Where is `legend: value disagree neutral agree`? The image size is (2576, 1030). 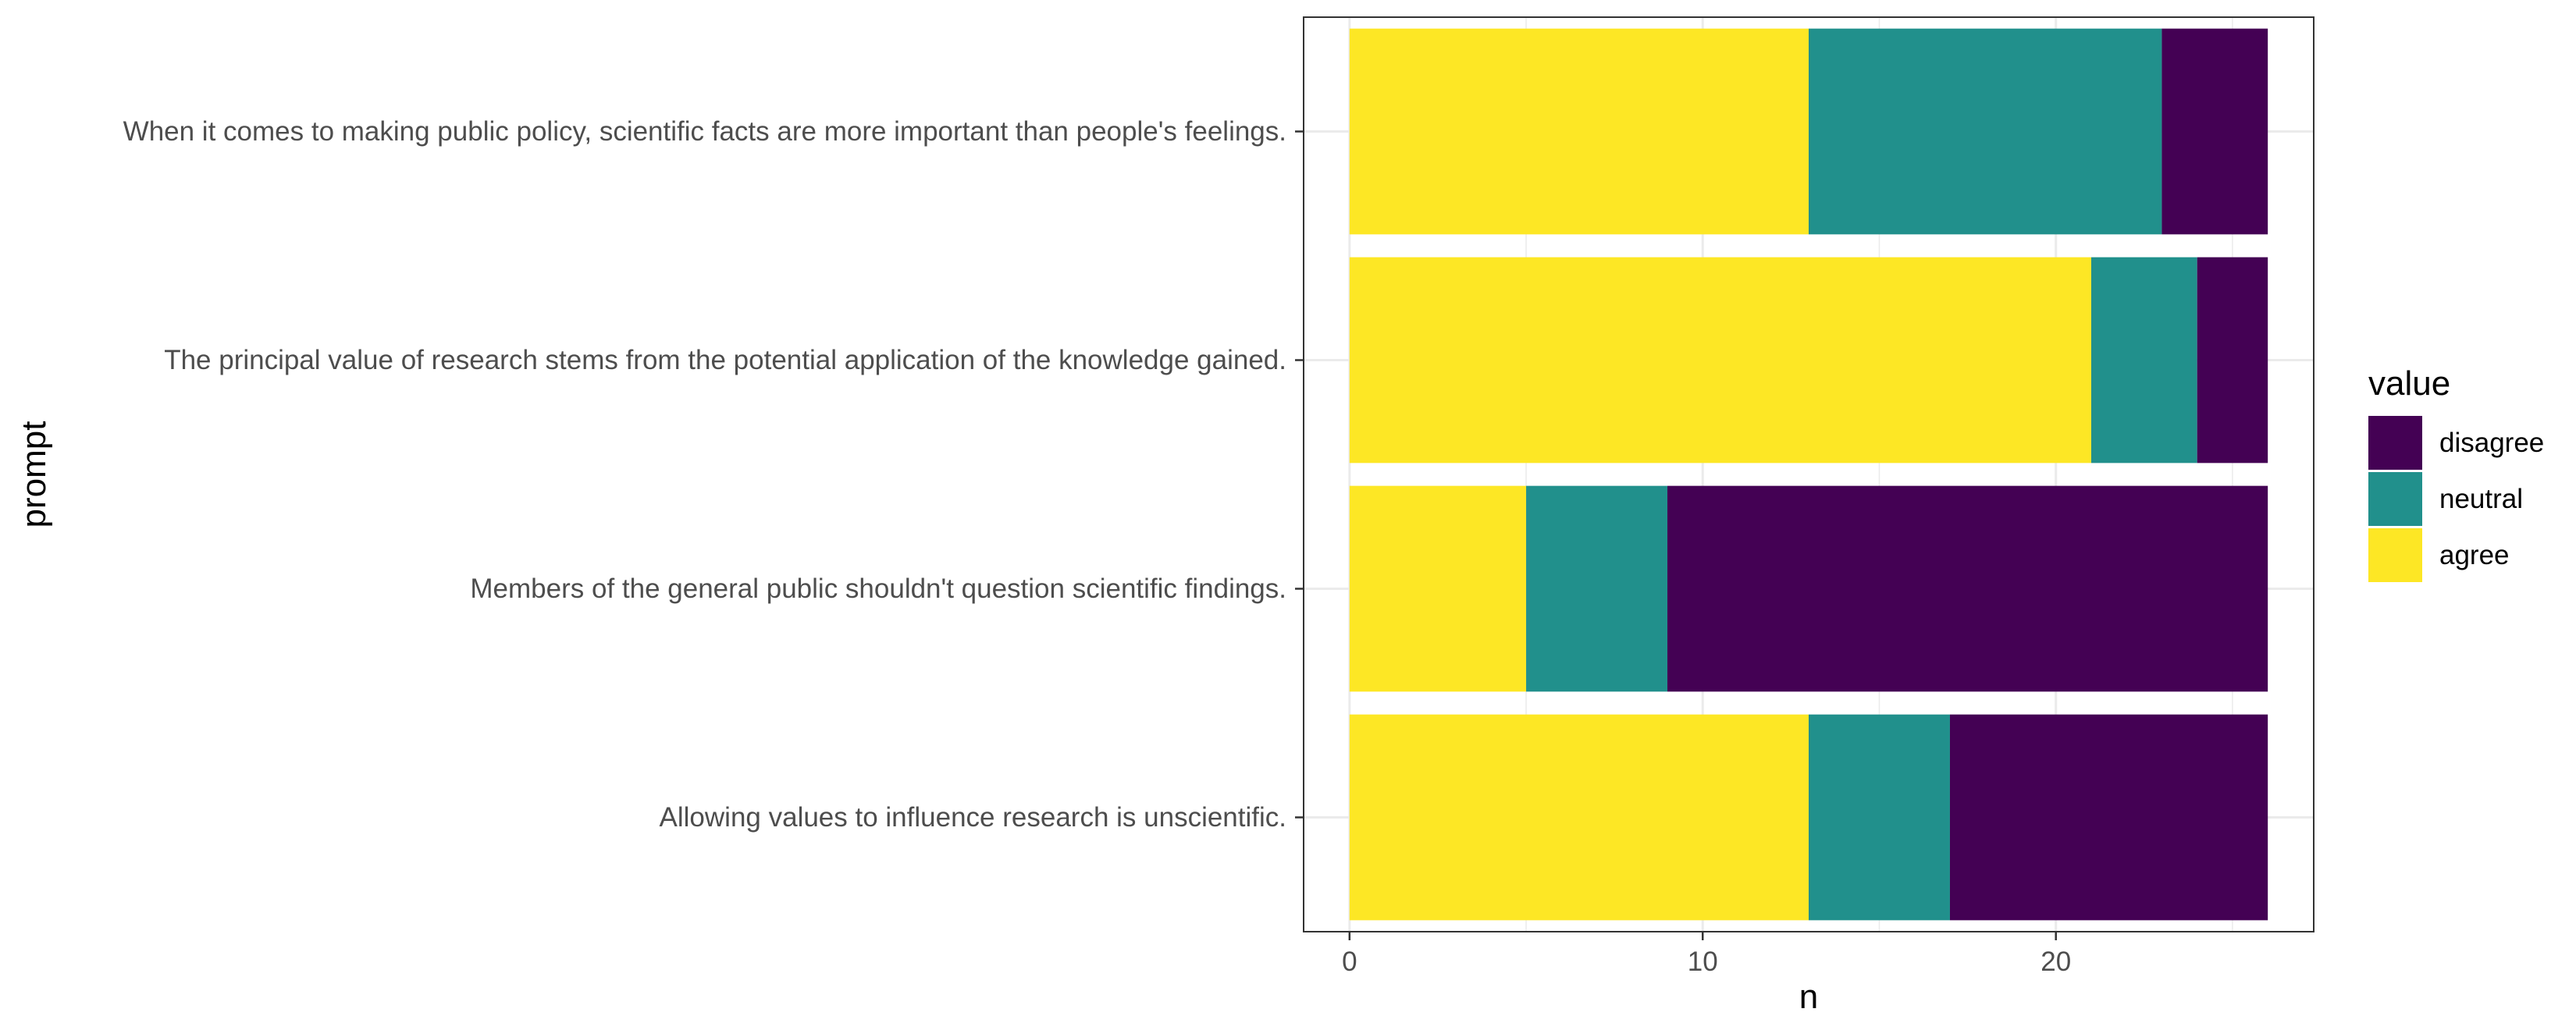
legend: value disagree neutral agree is located at coordinates (2456, 473).